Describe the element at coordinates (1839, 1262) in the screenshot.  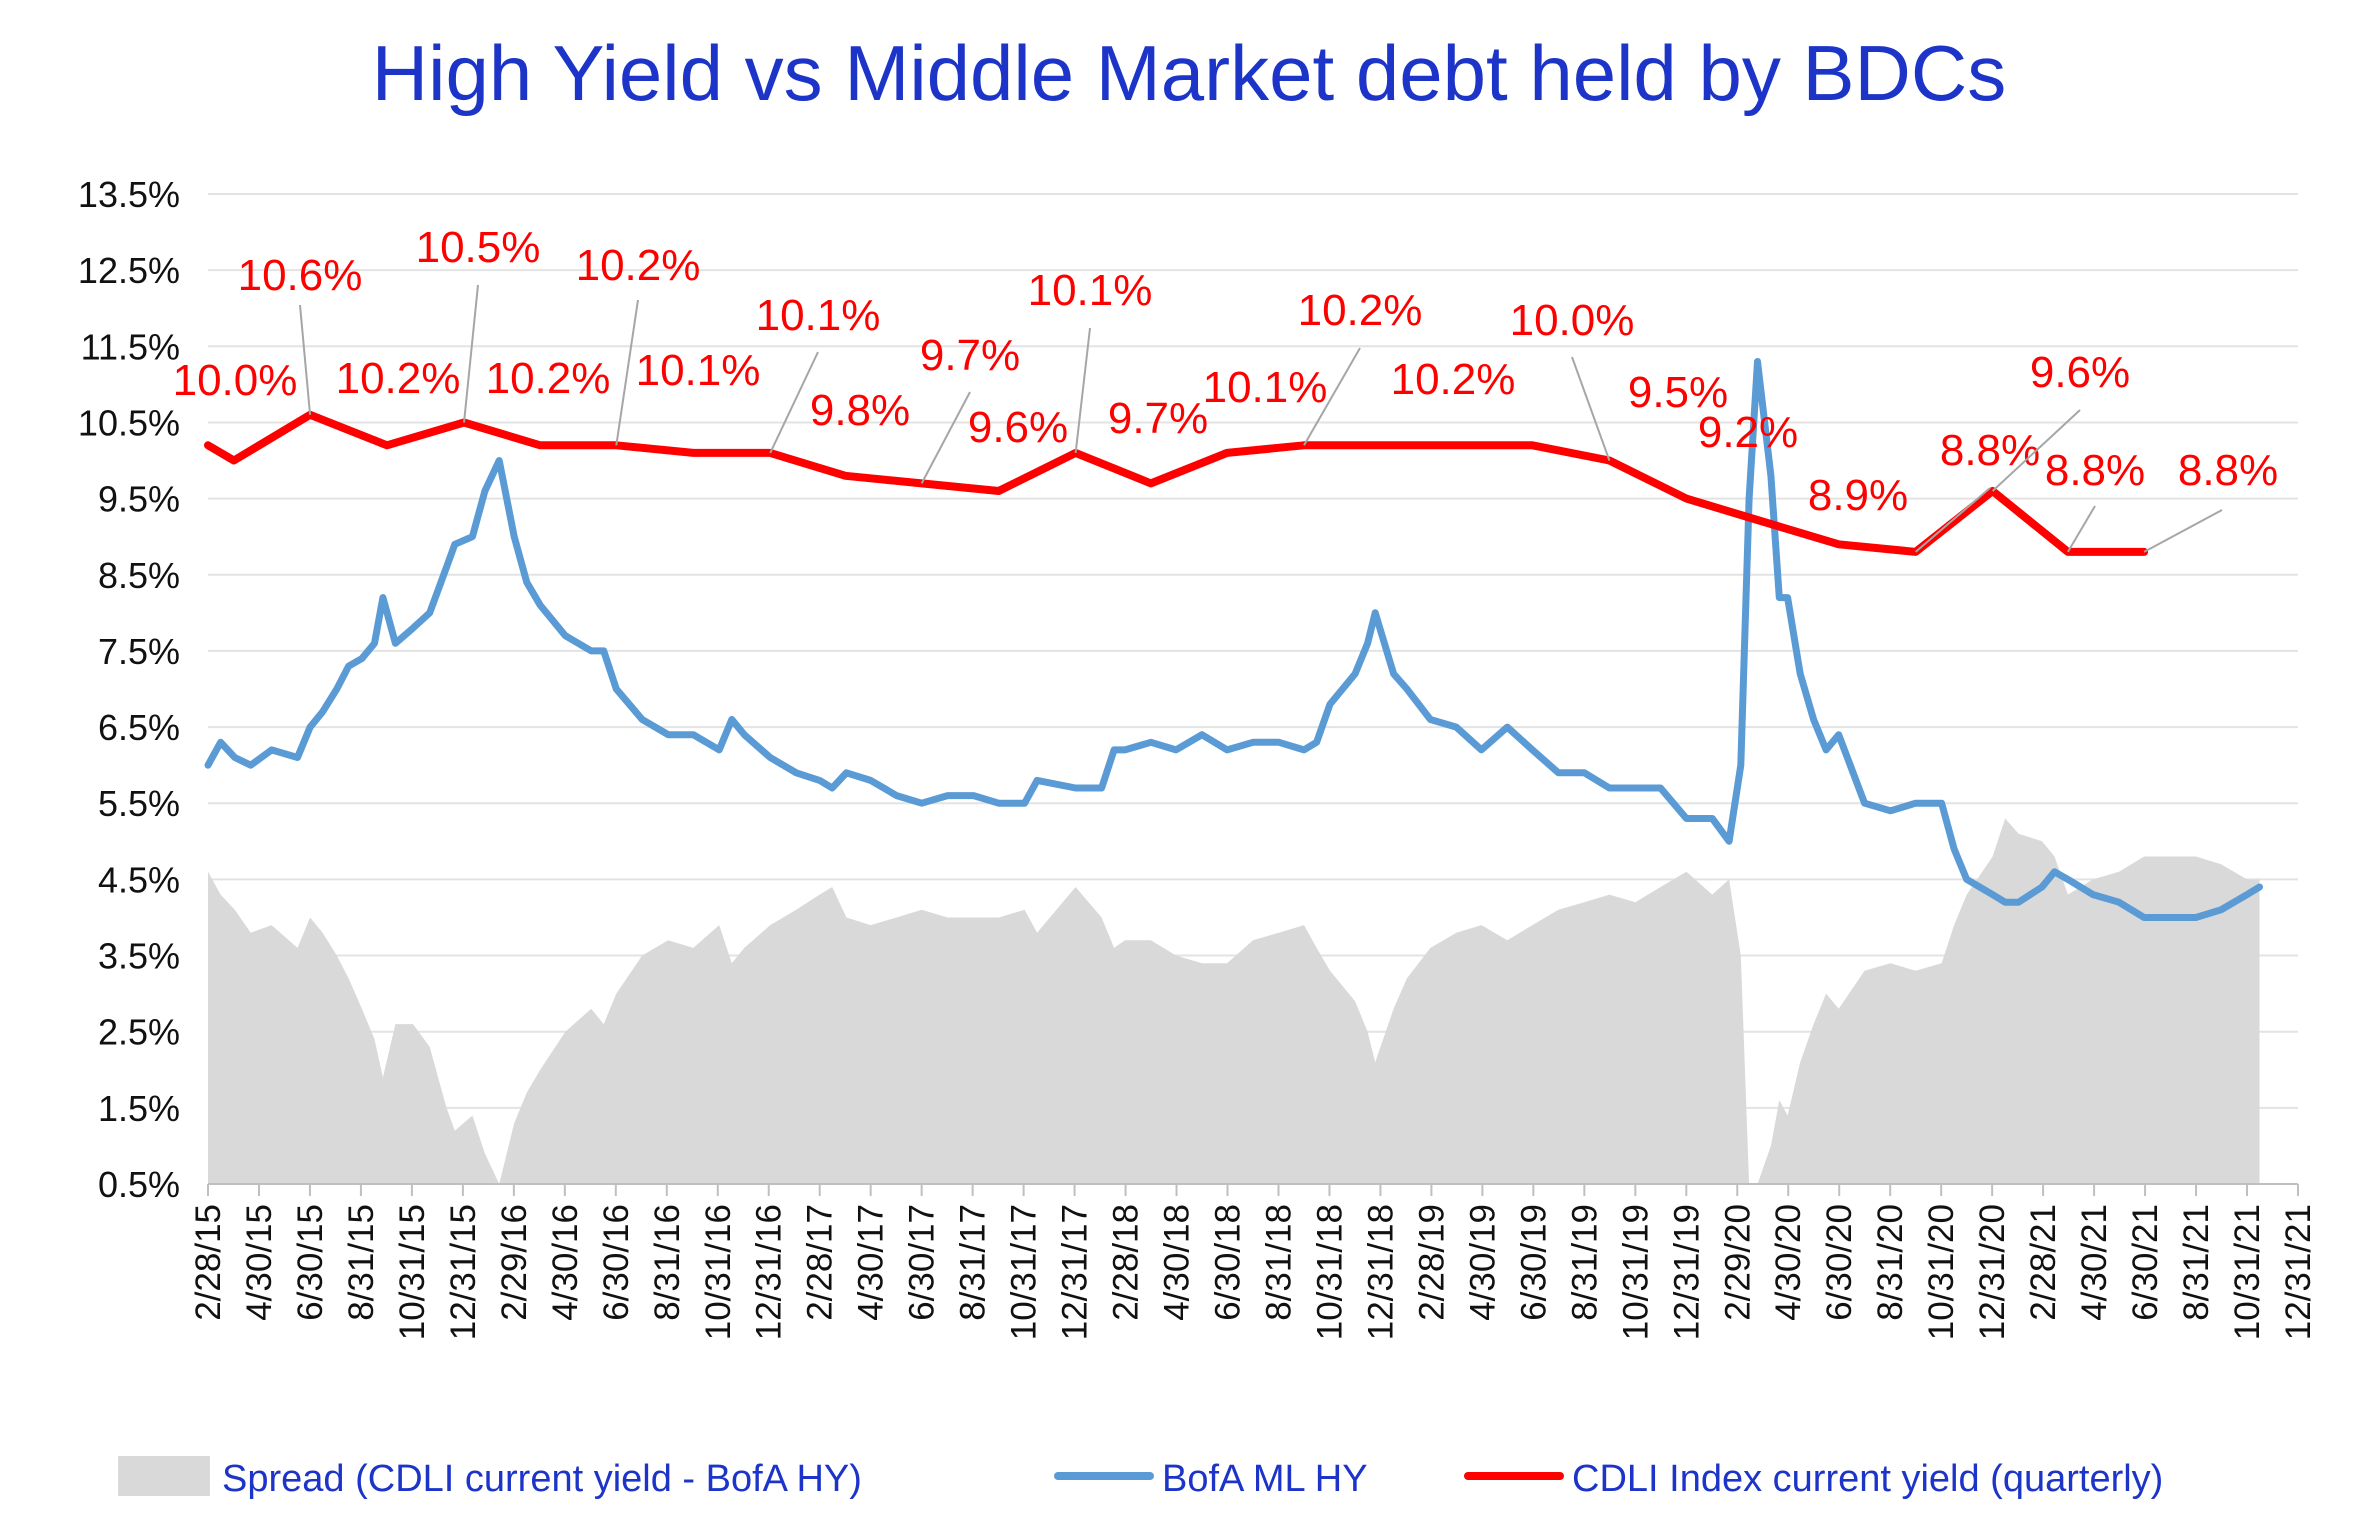
I see `x-tick-label: 6/30/20` at that location.